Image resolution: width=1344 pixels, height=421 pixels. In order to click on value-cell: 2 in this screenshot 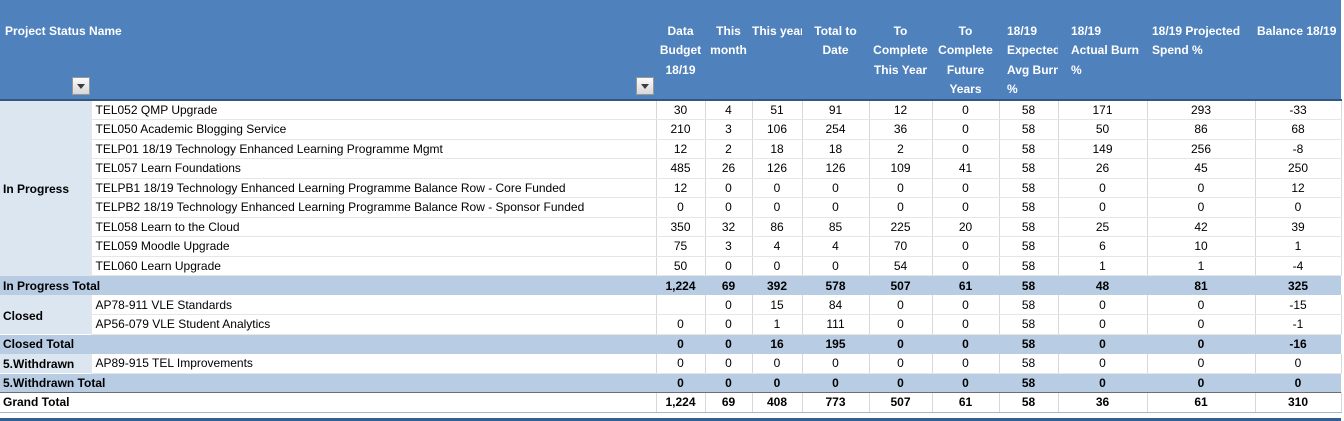, I will do `click(900, 149)`.